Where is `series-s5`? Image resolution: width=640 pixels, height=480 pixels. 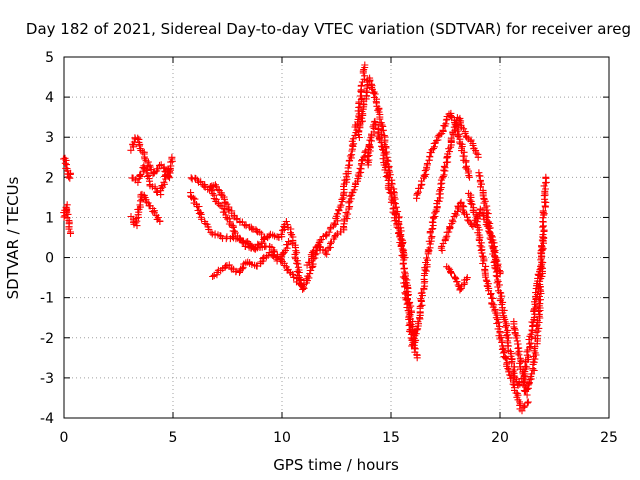 series-s5 is located at coordinates (145, 210).